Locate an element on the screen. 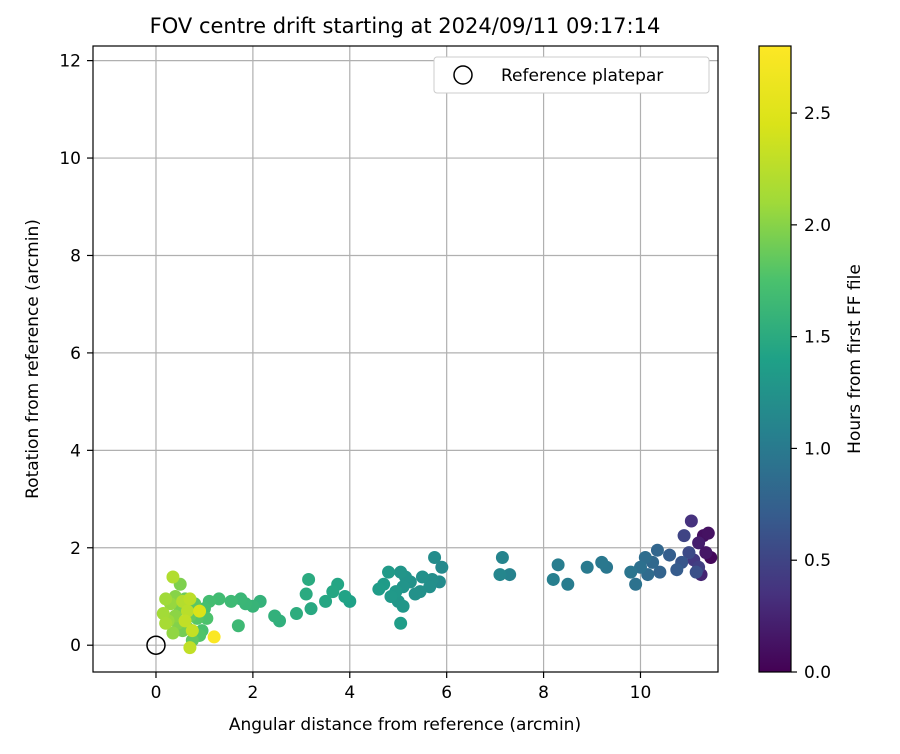 Image resolution: width=900 pixels, height=754 pixels. colorbar-tick-label: 0.5 is located at coordinates (817, 561).